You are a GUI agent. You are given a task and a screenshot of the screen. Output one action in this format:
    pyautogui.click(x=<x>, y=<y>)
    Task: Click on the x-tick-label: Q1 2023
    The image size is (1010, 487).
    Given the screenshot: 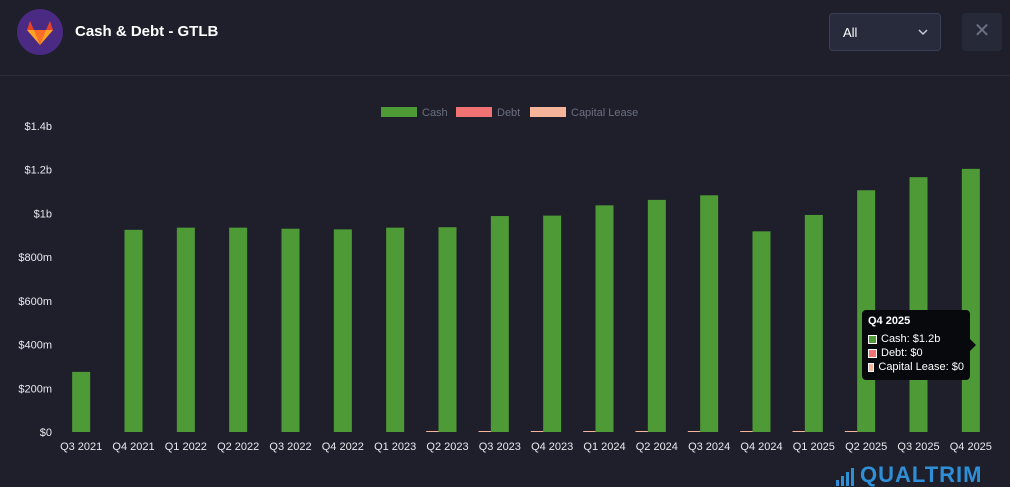 What is the action you would take?
    pyautogui.click(x=395, y=447)
    